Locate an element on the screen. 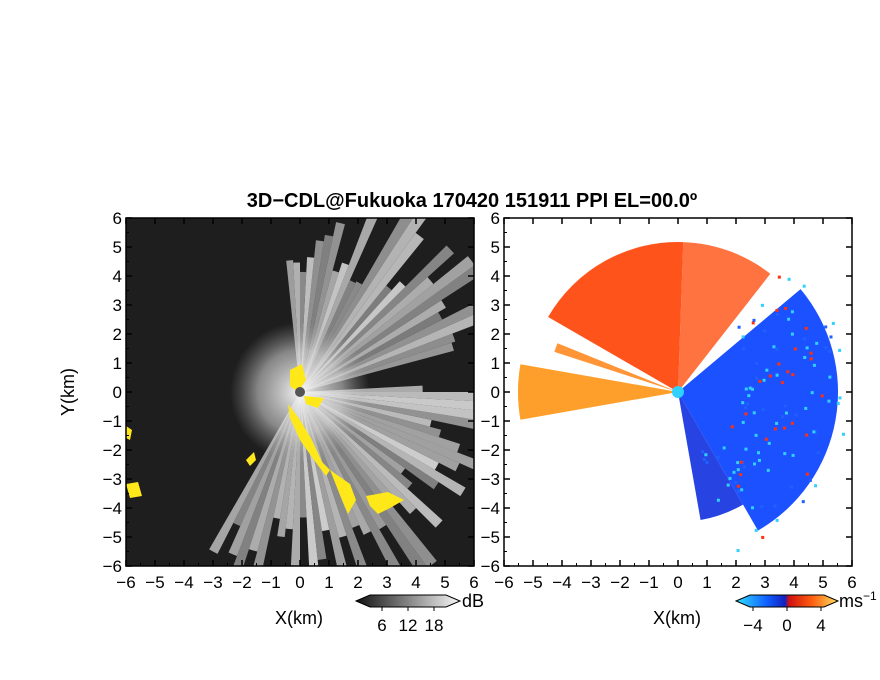 The image size is (880, 680). y-tick-label: −3 is located at coordinates (112, 479).